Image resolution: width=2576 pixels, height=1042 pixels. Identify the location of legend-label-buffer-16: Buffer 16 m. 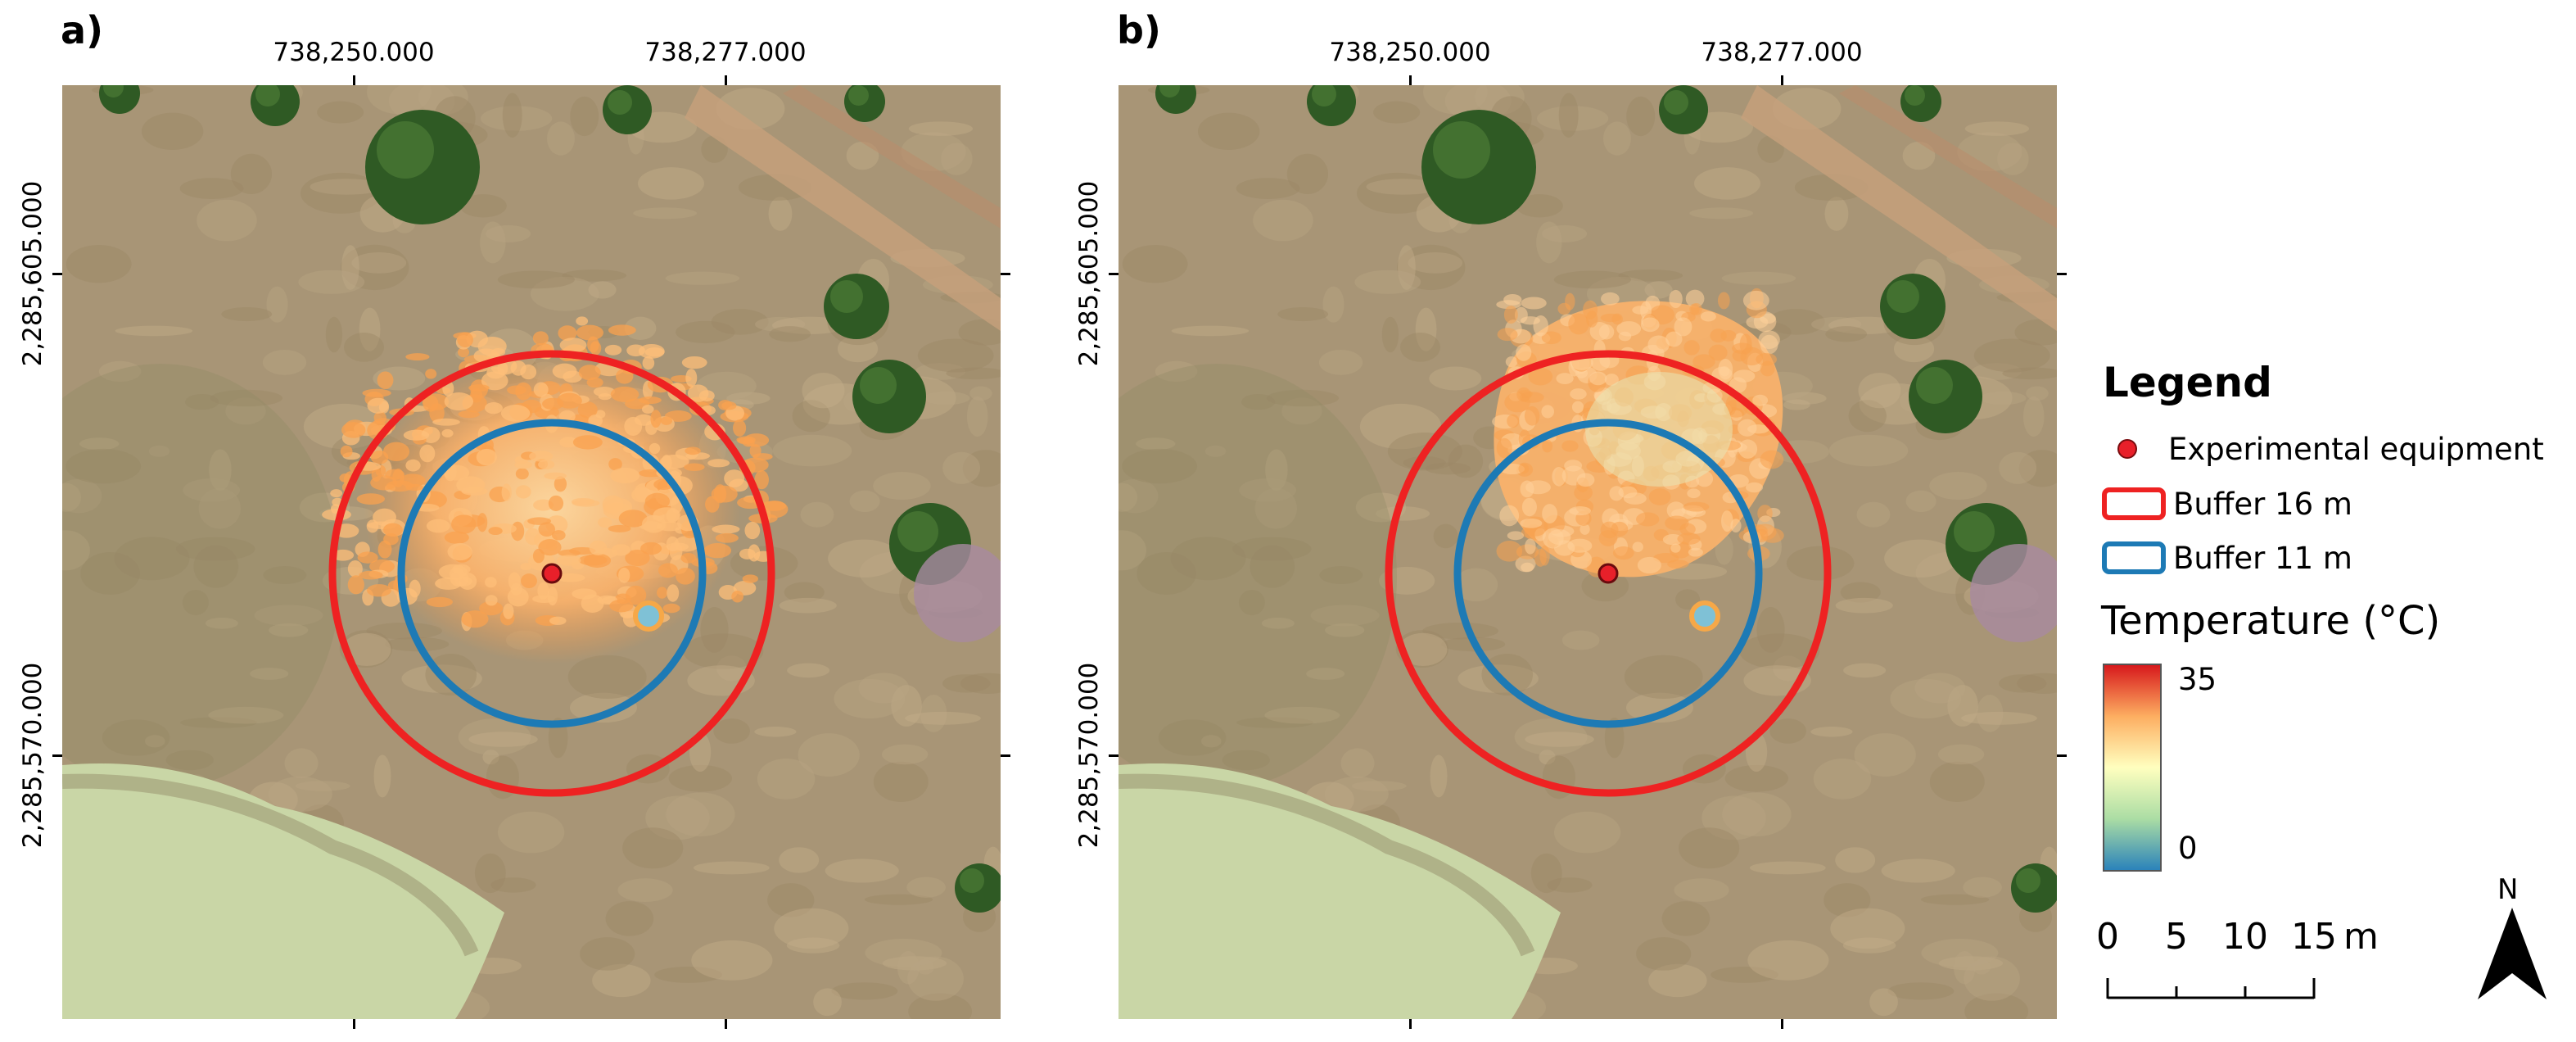
(2262, 504).